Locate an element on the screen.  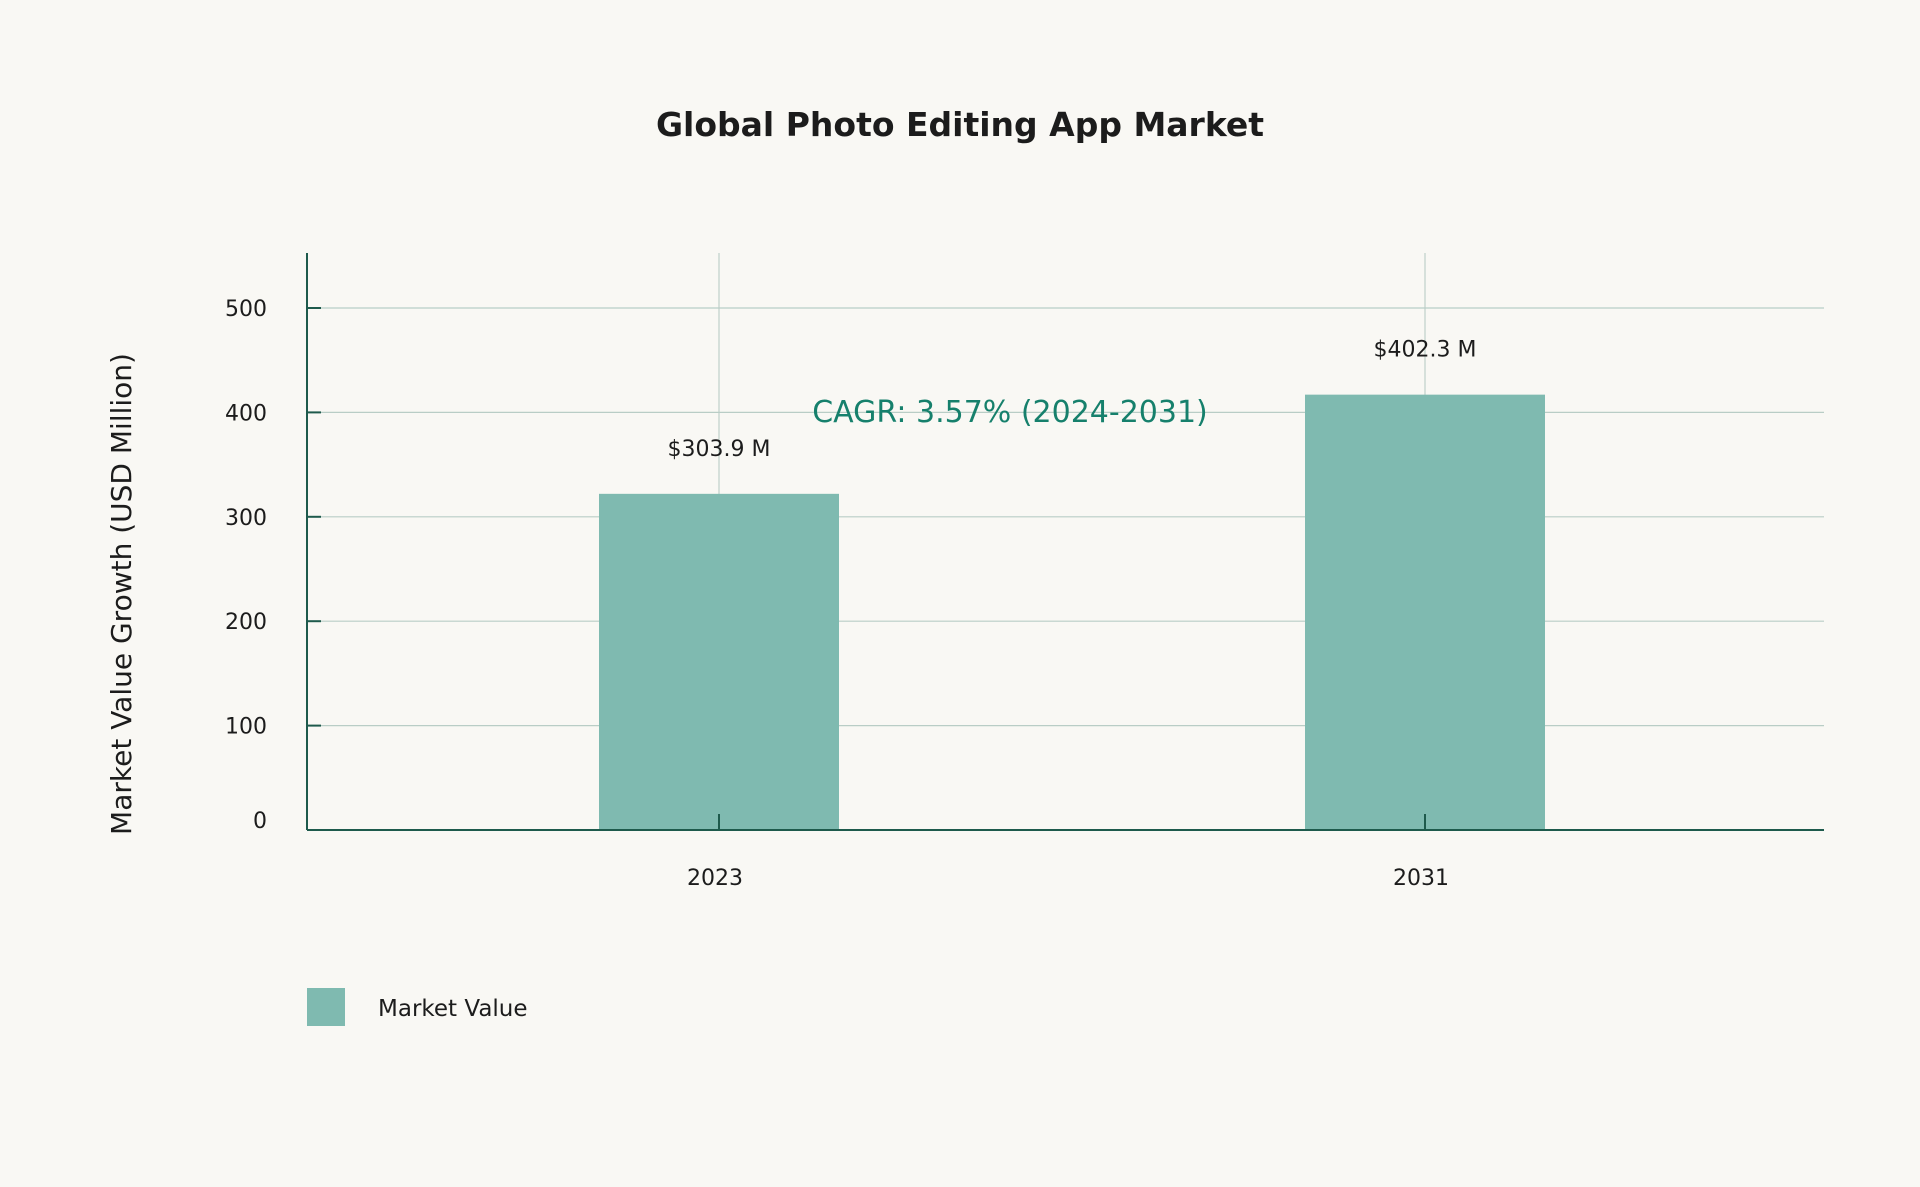
bar-2031 is located at coordinates (1425, 612).